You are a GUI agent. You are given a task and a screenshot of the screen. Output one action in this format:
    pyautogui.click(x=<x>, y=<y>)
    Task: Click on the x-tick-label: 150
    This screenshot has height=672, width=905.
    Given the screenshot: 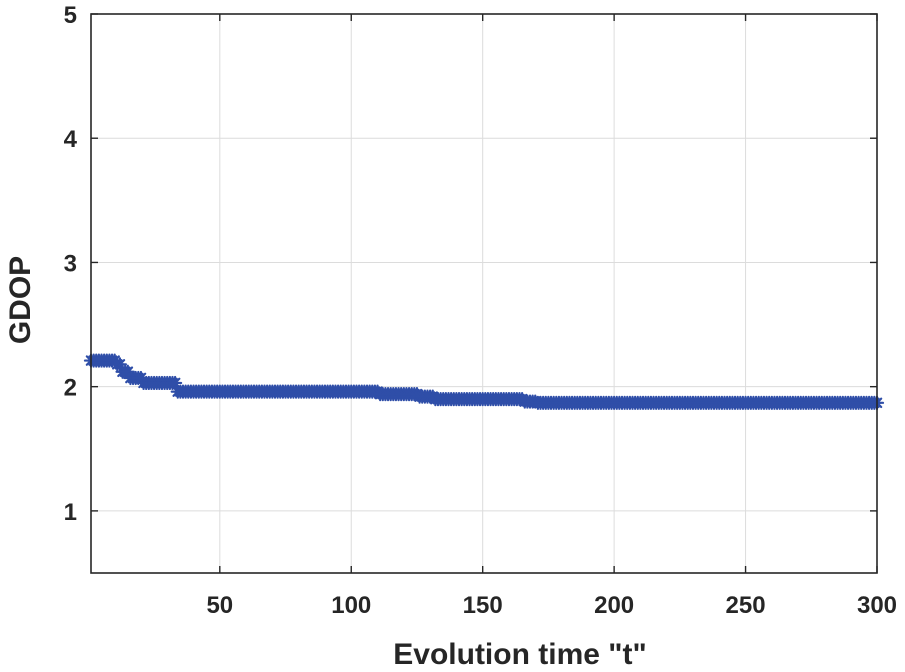 What is the action you would take?
    pyautogui.click(x=483, y=605)
    